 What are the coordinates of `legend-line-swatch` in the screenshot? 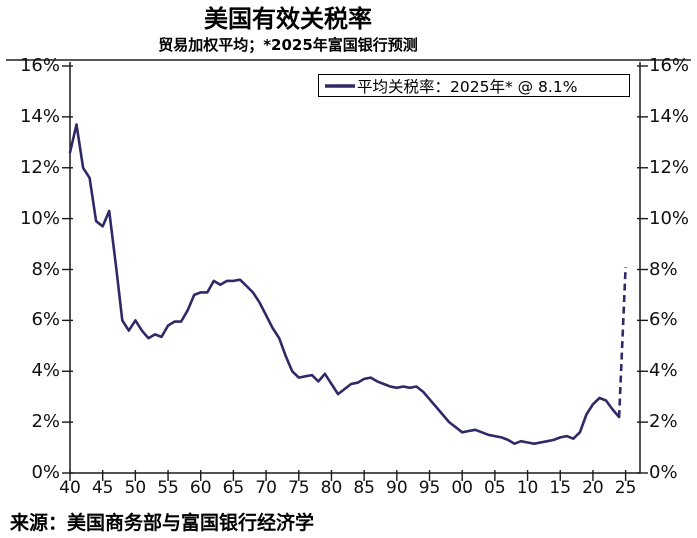 It's located at (340, 85).